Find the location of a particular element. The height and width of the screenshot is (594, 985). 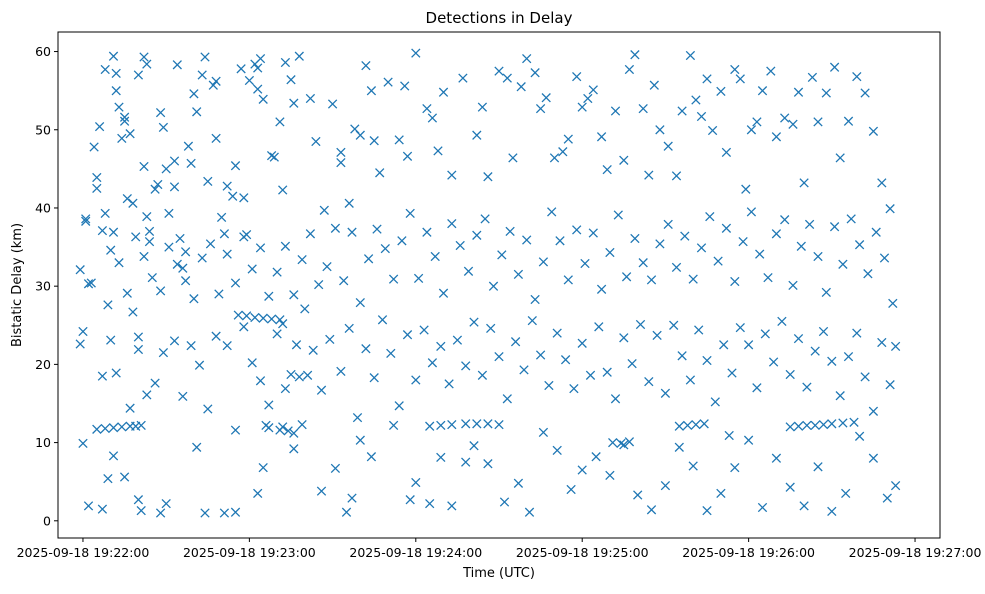

x-tick-label: 2025-09-18 19:25:00 is located at coordinates (582, 552).